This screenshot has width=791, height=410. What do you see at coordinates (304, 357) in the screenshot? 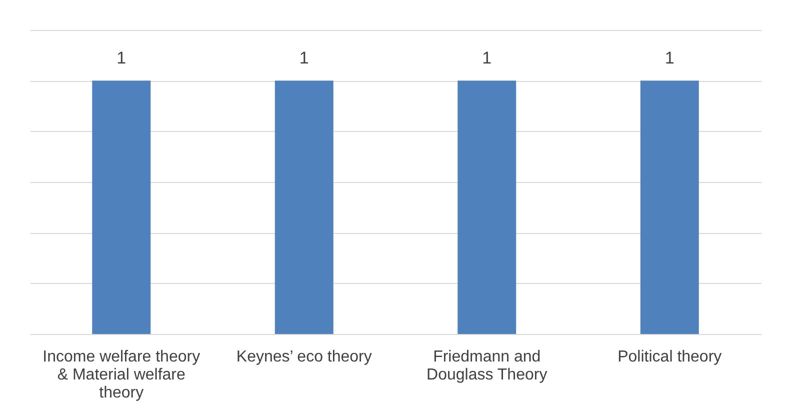
I see `x-tick-label: Keynes’ eco theory` at bounding box center [304, 357].